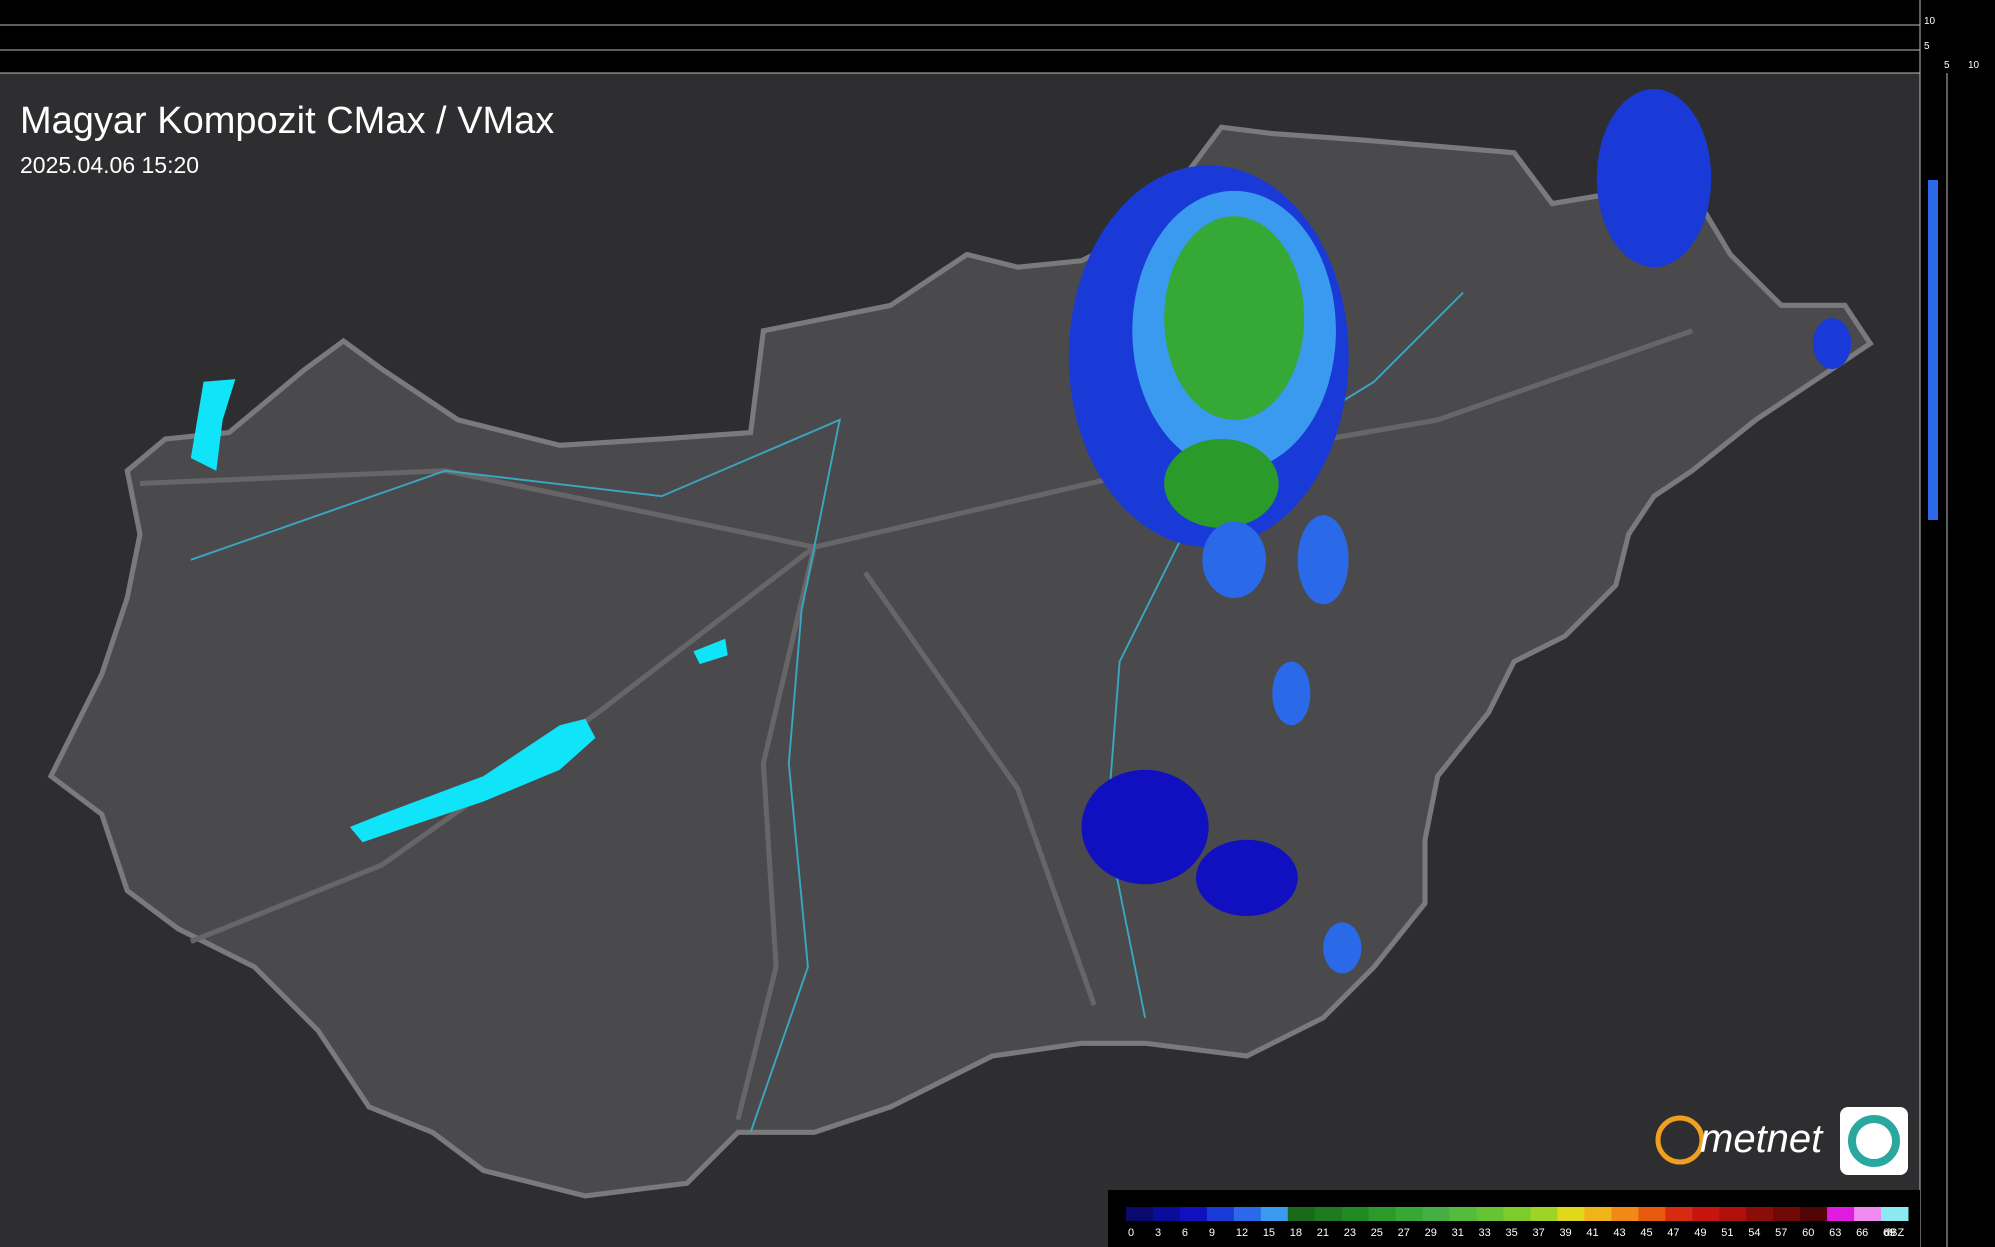  Describe the element at coordinates (1781, 1233) in the screenshot. I see `legend-label: 57` at that location.